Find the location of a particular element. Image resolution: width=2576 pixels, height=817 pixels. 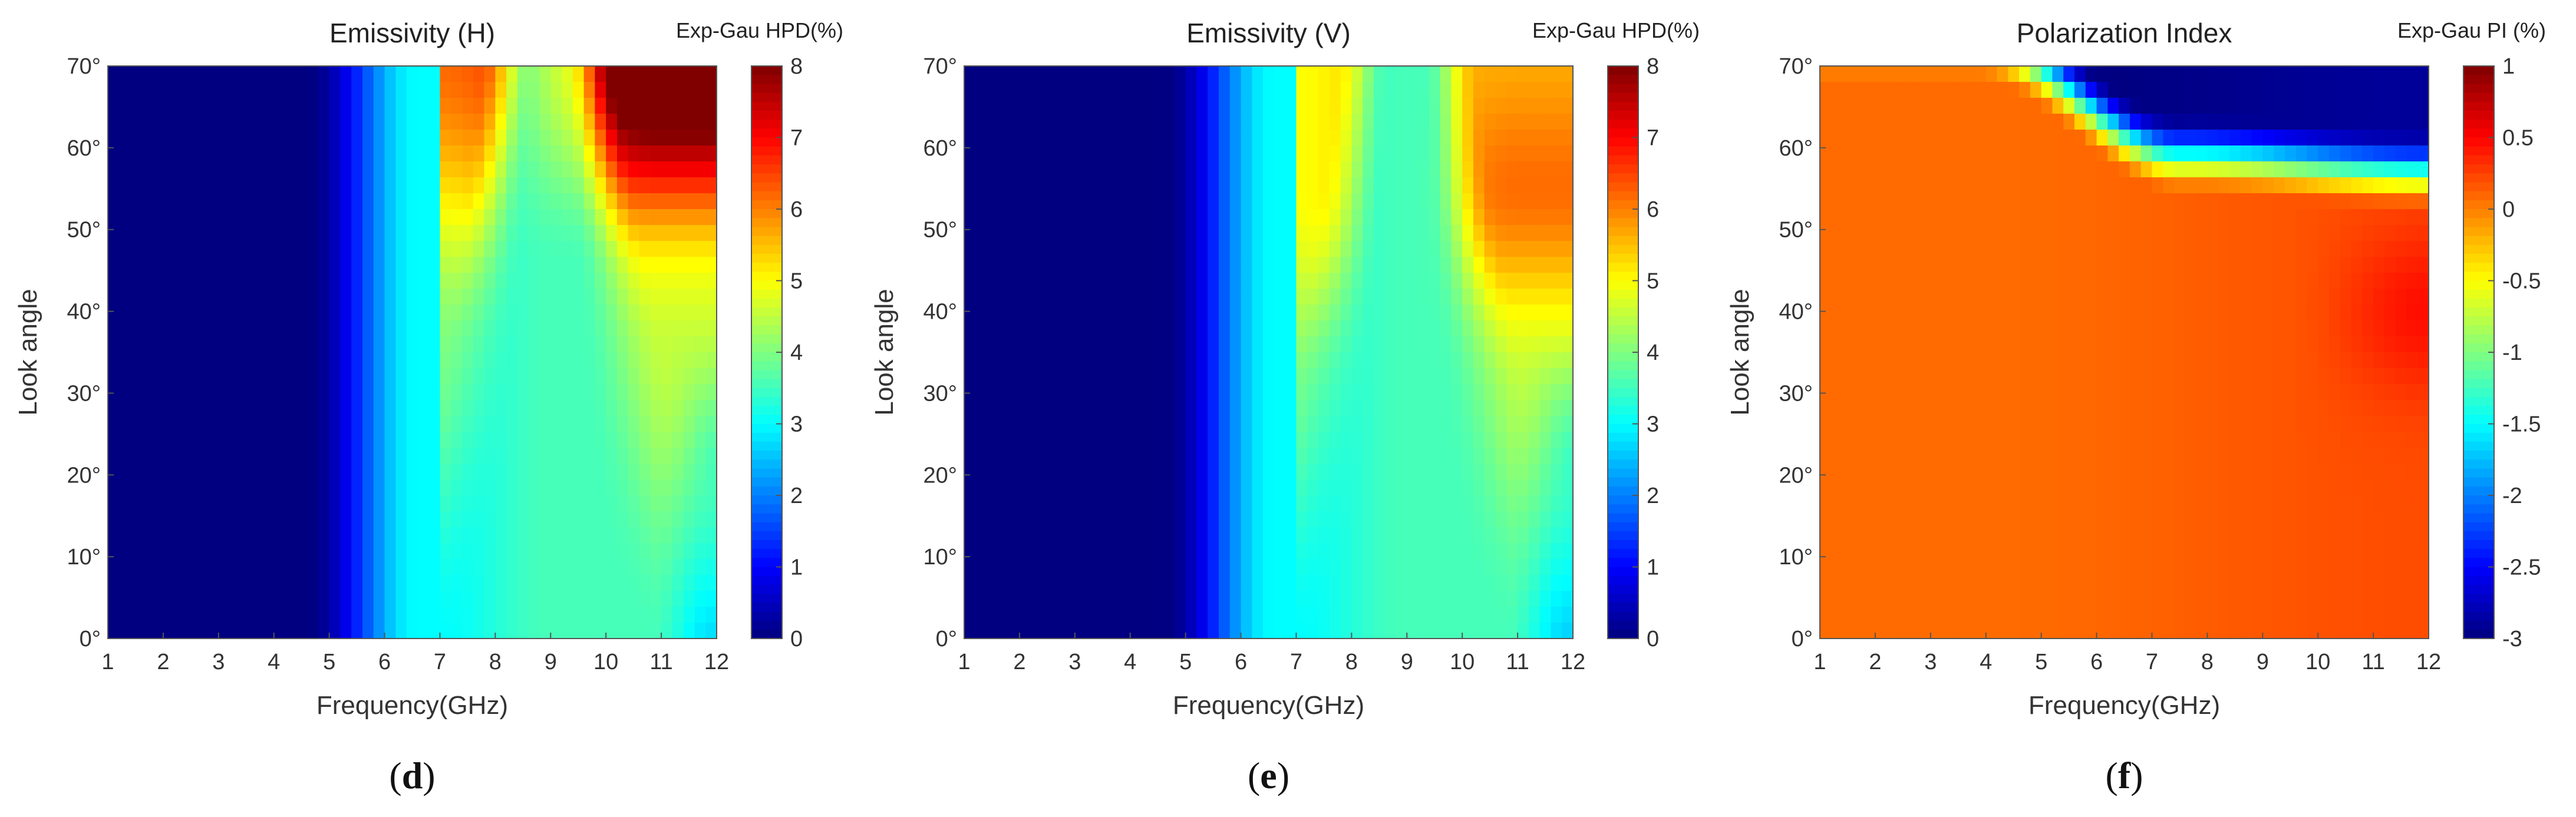

y-tick-label: 70° is located at coordinates (84, 66).